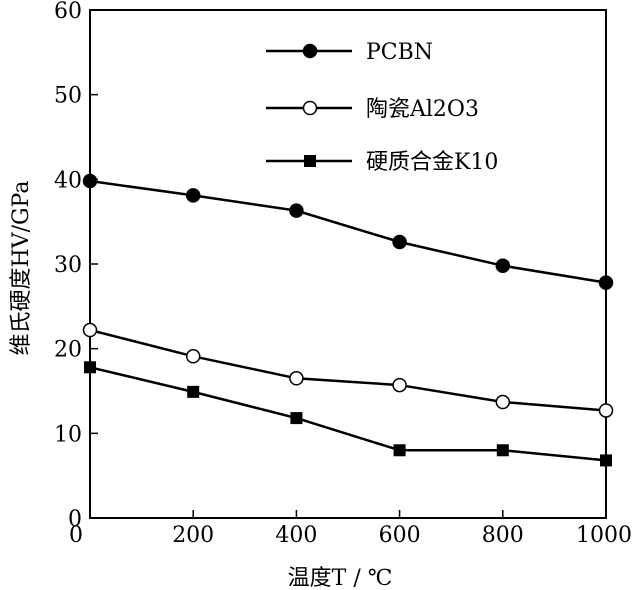  I want to click on y-tick-label: 60, so click(68, 12).